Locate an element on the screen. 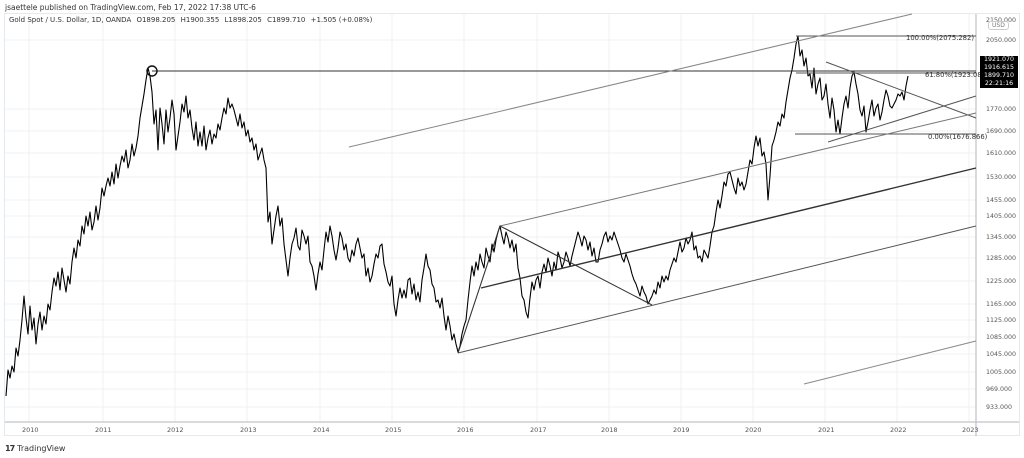 This screenshot has height=458, width=1024. time-tick: 2014 is located at coordinates (321, 430).